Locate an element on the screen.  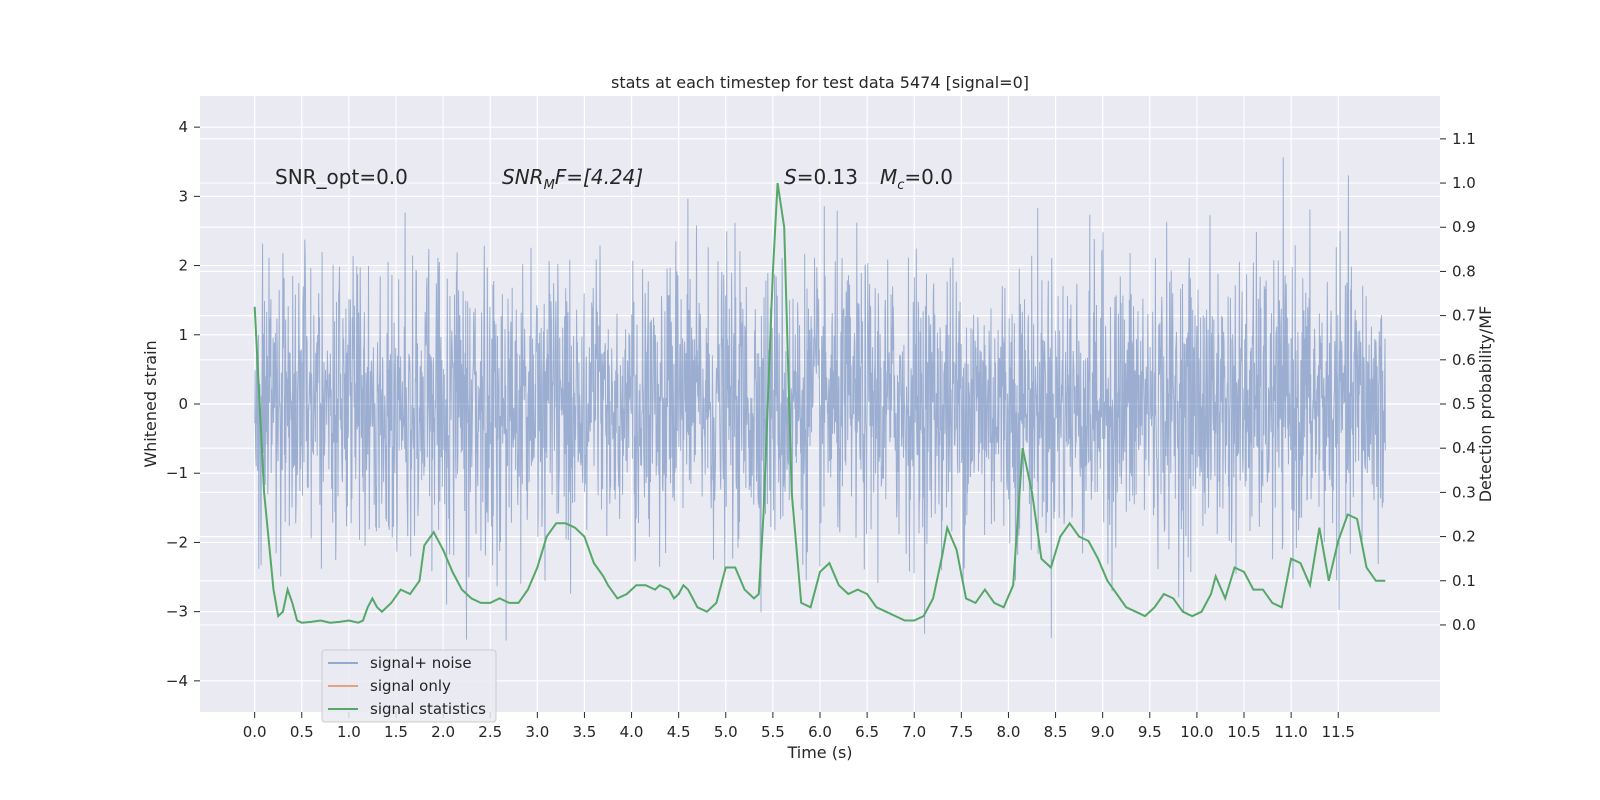
y-tick-label: 2 is located at coordinates (183, 266).